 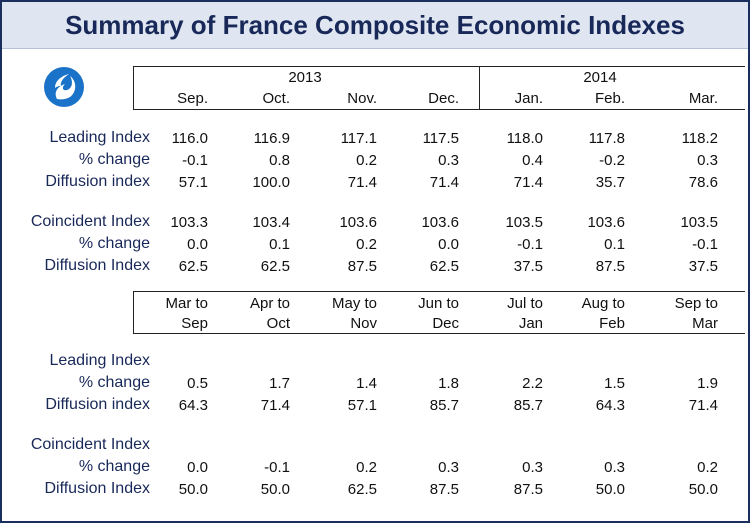 I want to click on period-header-bottom: Jan, so click(x=530, y=323).